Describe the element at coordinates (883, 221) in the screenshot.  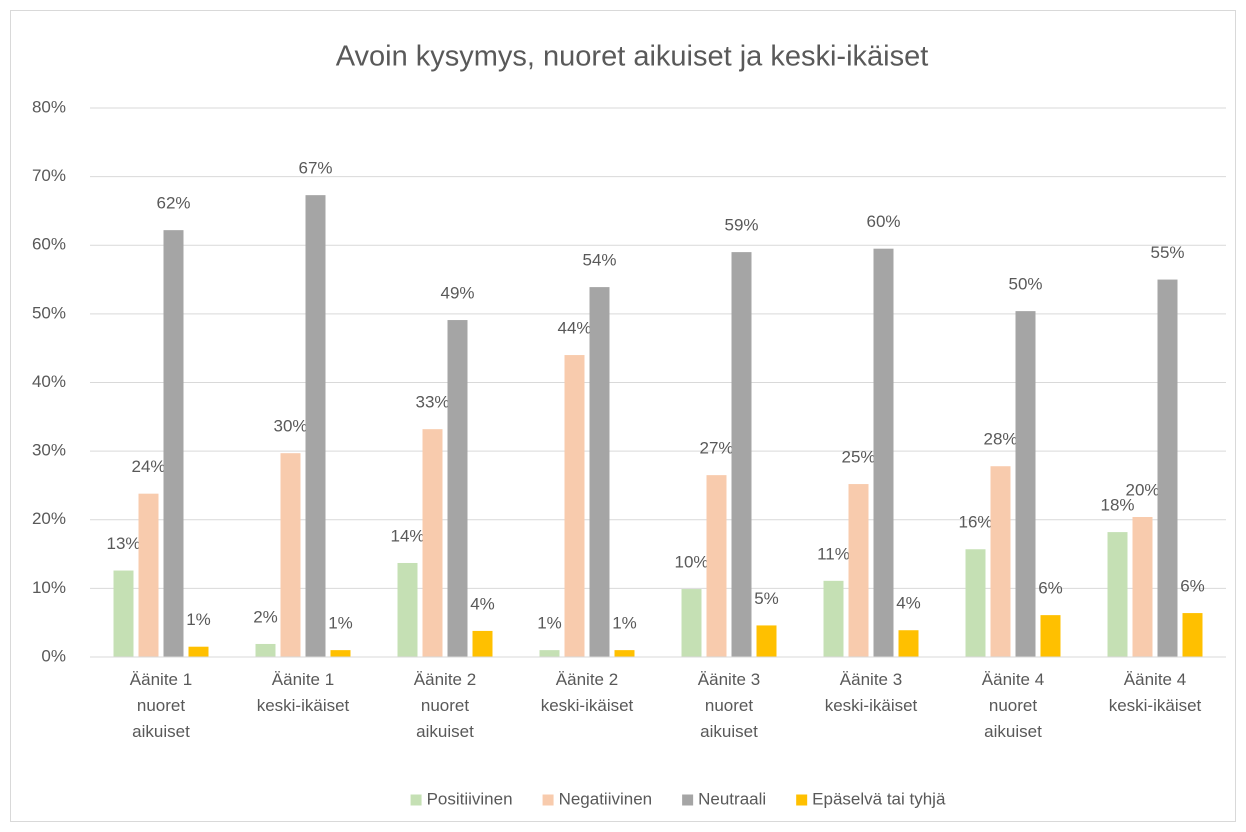
I see `data-label: 60%` at that location.